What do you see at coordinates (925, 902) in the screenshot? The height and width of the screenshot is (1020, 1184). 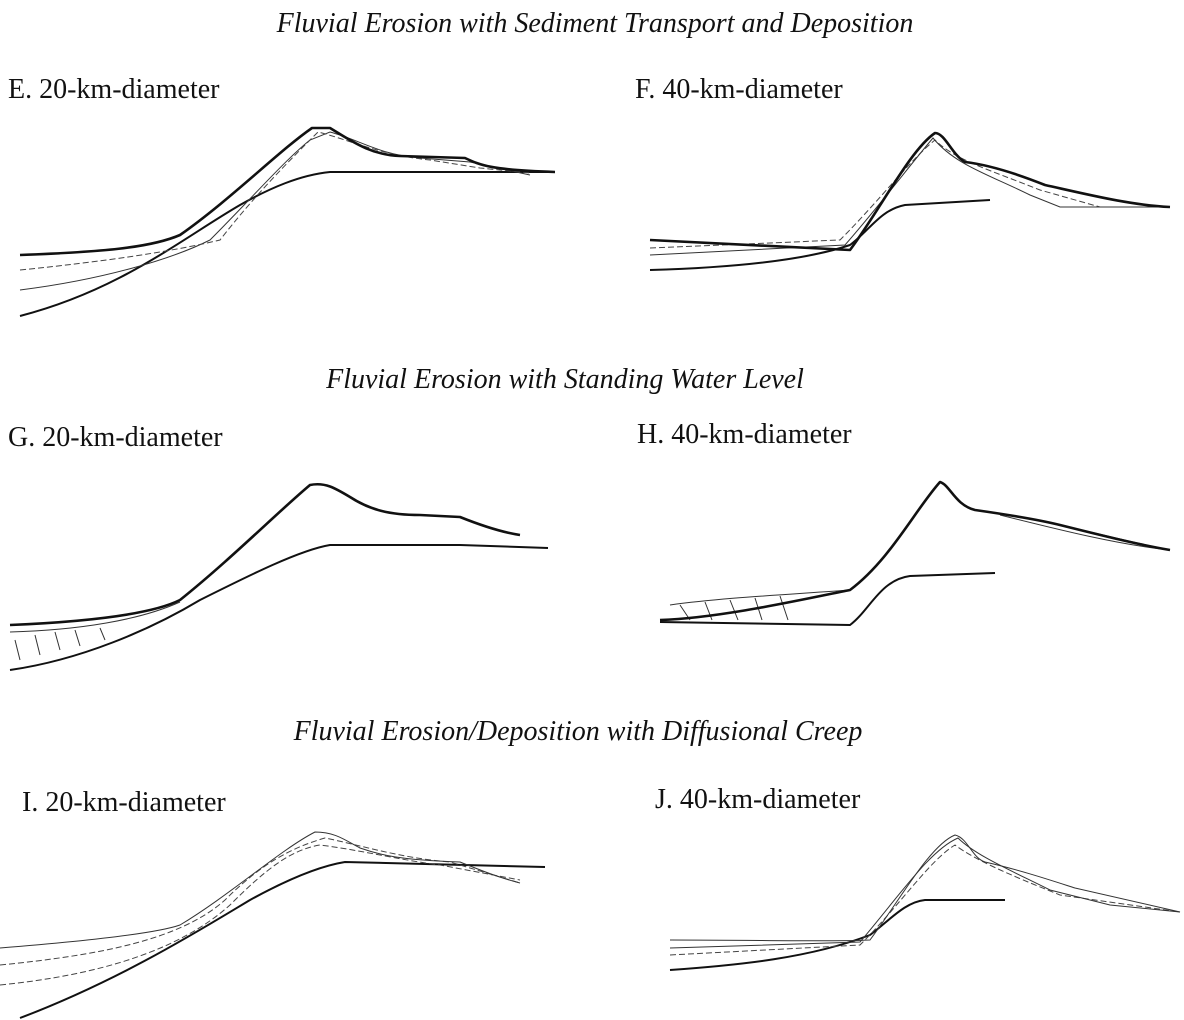 I see `profile-j` at bounding box center [925, 902].